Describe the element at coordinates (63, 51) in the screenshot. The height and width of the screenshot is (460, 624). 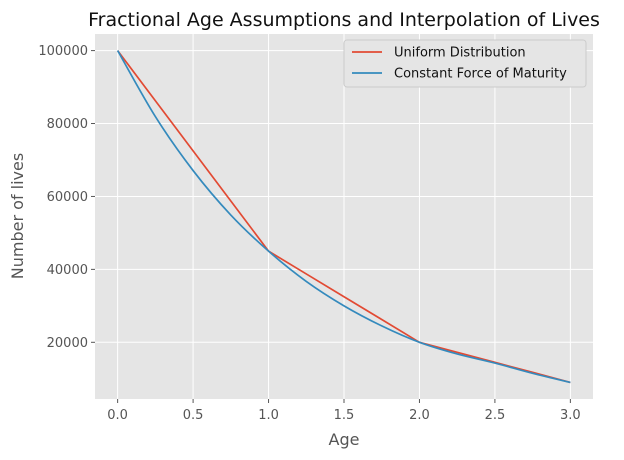
I see `y-tick-label: 100000` at that location.